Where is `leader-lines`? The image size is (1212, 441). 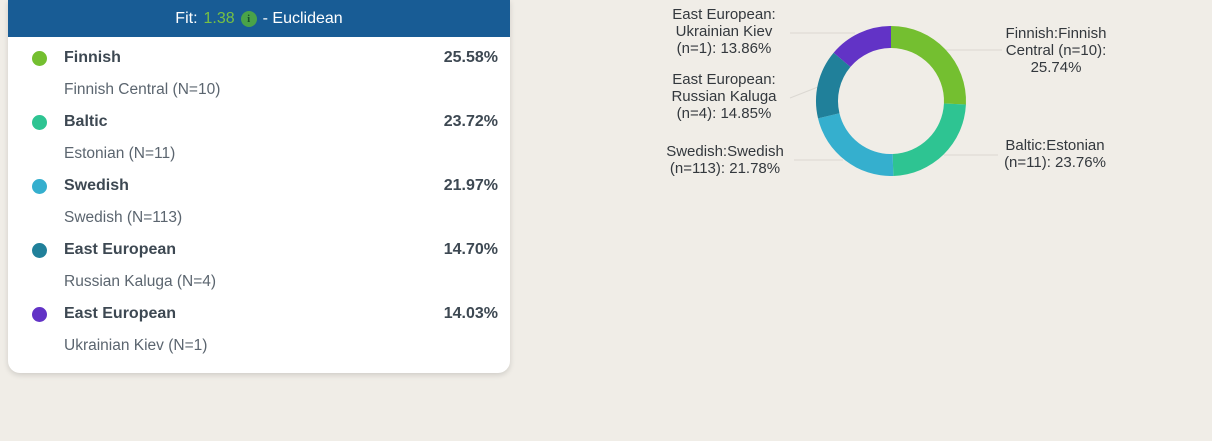
leader-lines is located at coordinates (895, 96).